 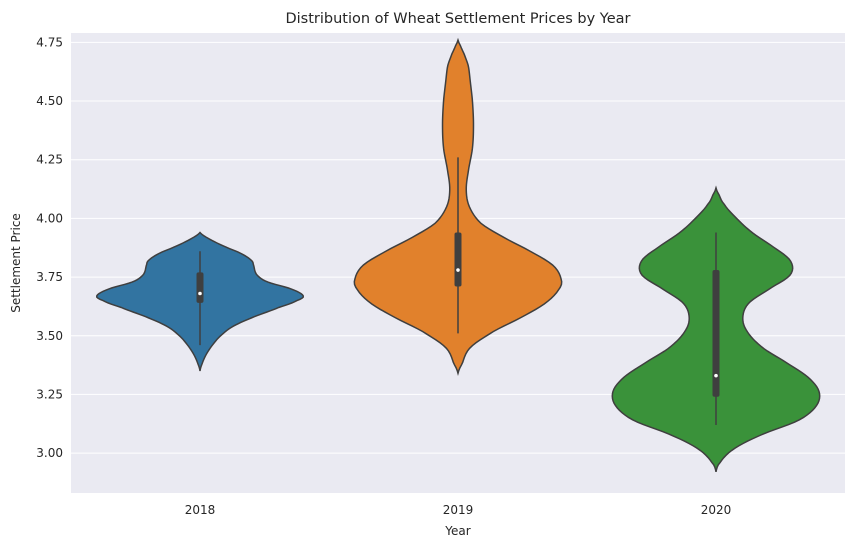 What do you see at coordinates (49, 160) in the screenshot?
I see `y-tick-label: 4.25` at bounding box center [49, 160].